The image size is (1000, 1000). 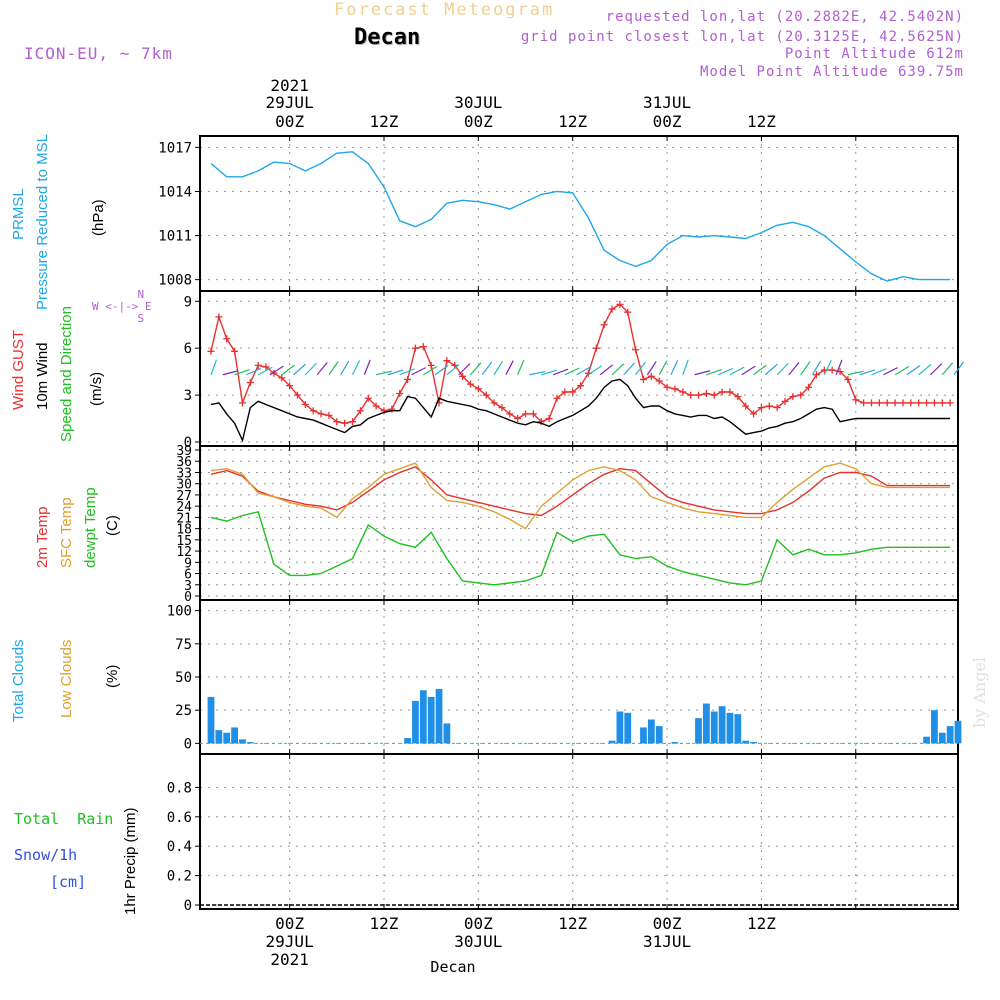 I want to click on bottom-time-tick-label: 12Z, so click(x=572, y=923).